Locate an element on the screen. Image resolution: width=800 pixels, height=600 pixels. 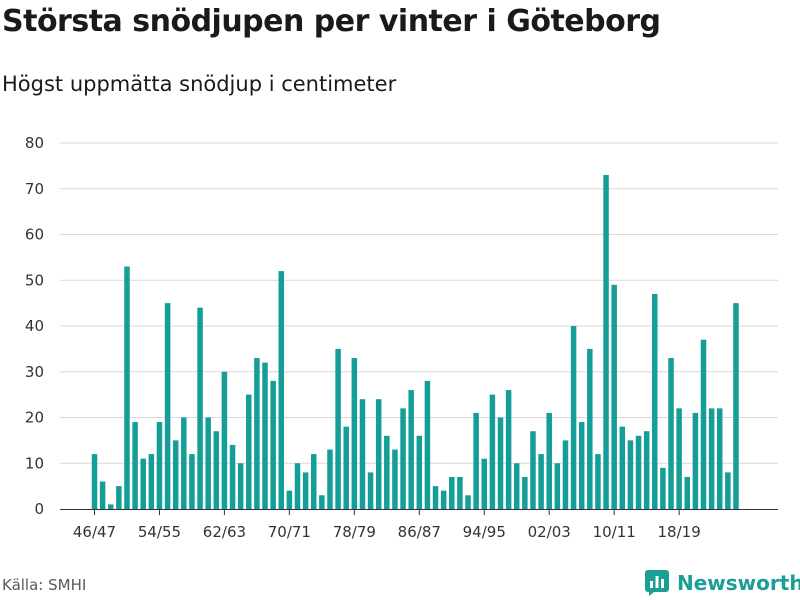
bar: 61/62: 17 is located at coordinates (216, 470).